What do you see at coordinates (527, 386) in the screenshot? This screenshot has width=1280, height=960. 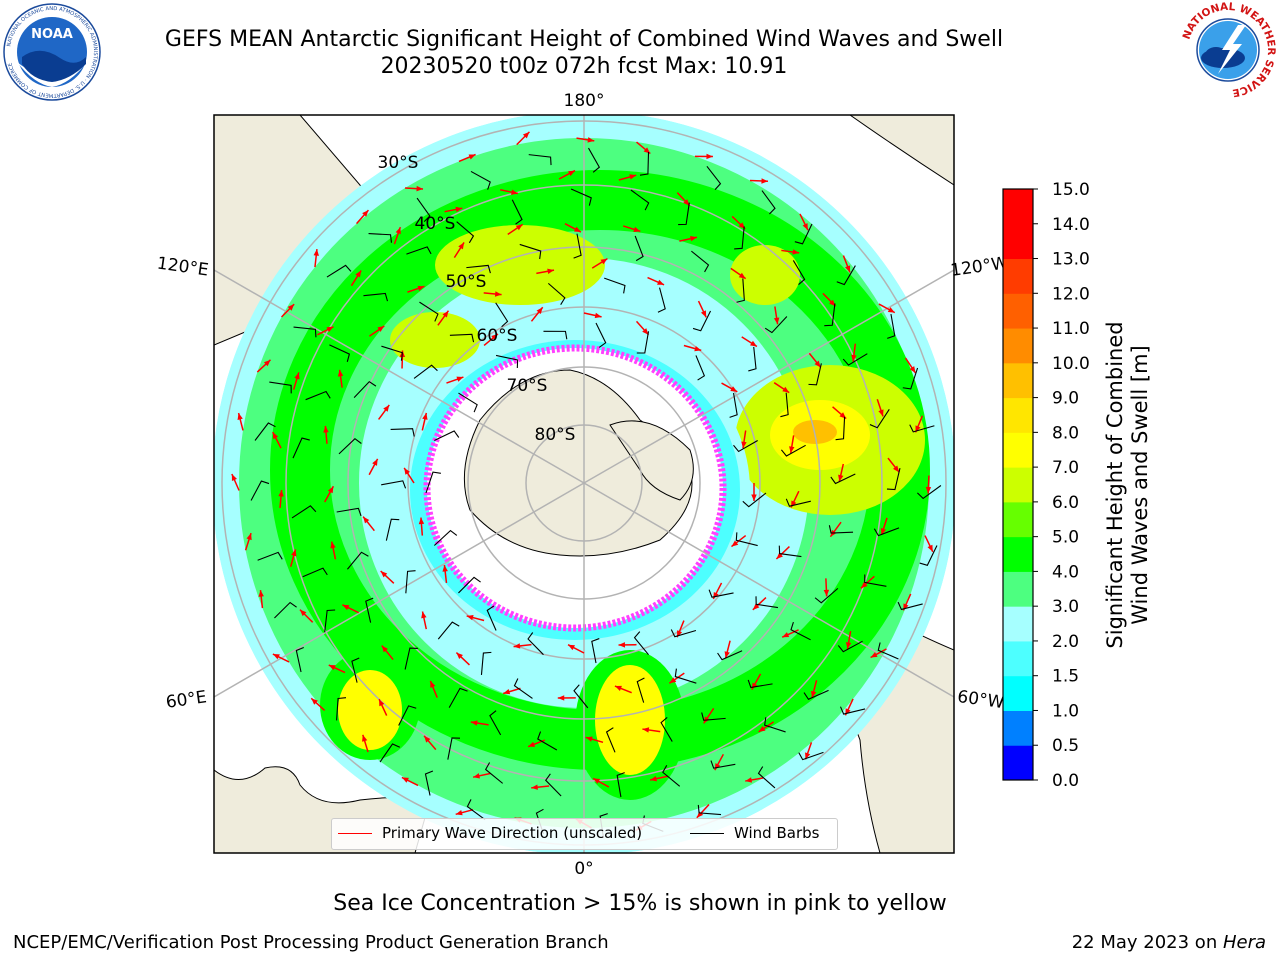 I see `lat-label-70s: 70°S` at bounding box center [527, 386].